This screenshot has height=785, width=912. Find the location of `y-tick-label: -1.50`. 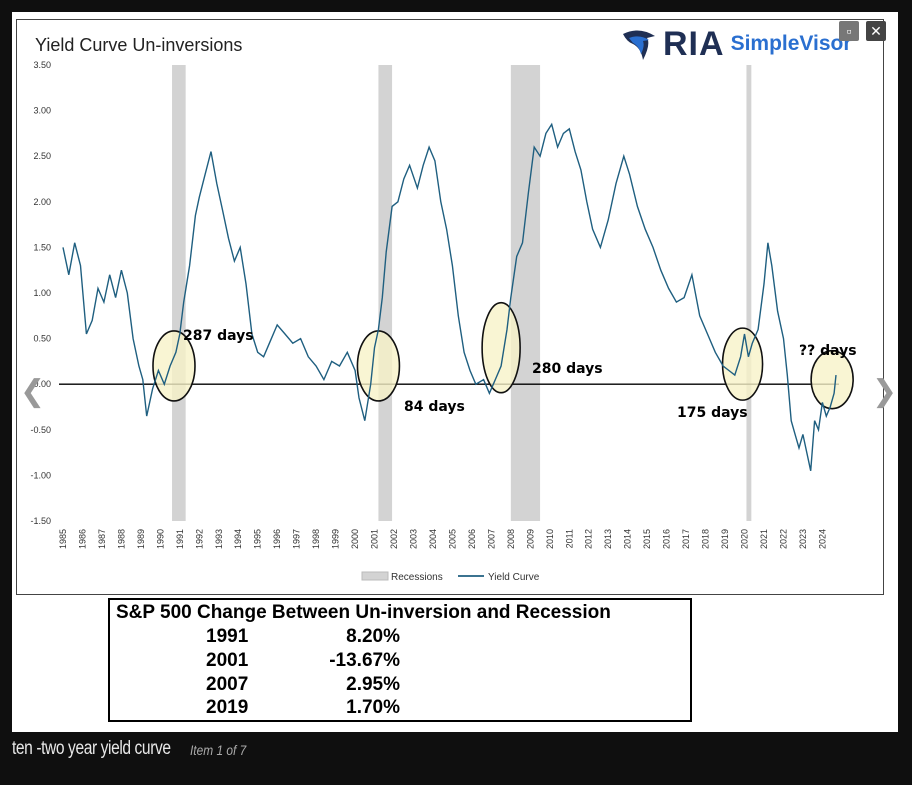

y-tick-label: -1.50 is located at coordinates (40, 521).